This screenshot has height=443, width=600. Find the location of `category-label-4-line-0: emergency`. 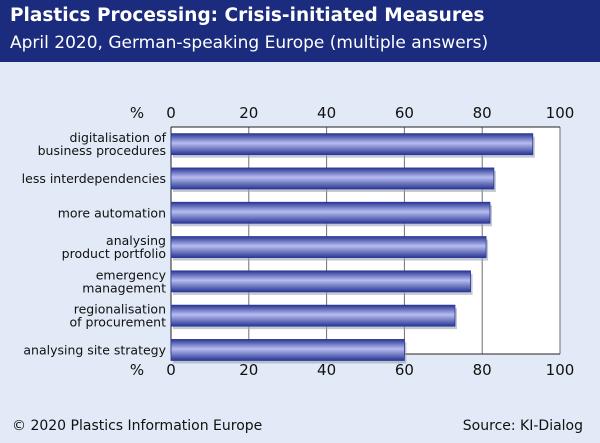

category-label-4-line-0: emergency is located at coordinates (131, 274).